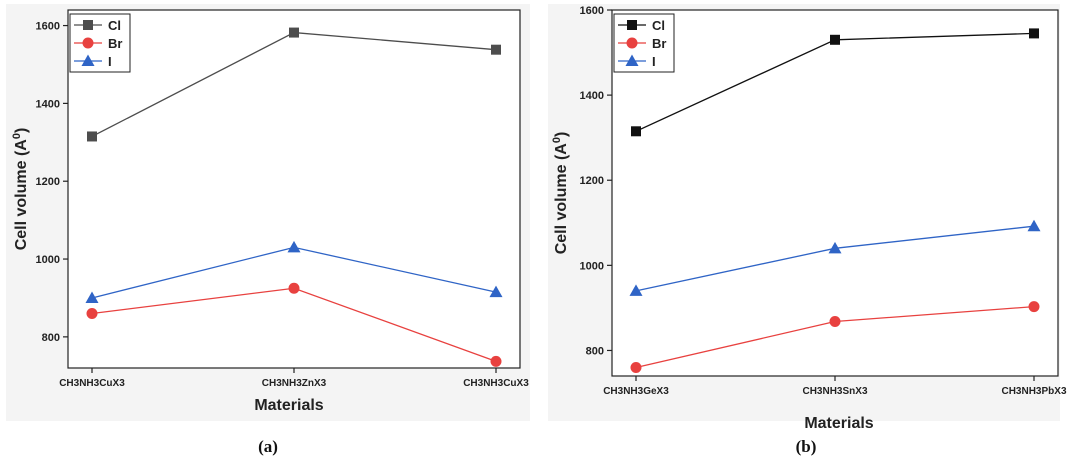 The width and height of the screenshot is (1067, 461). Describe the element at coordinates (592, 11) in the screenshot. I see `panel-b-y-tick-label: 1600` at that location.